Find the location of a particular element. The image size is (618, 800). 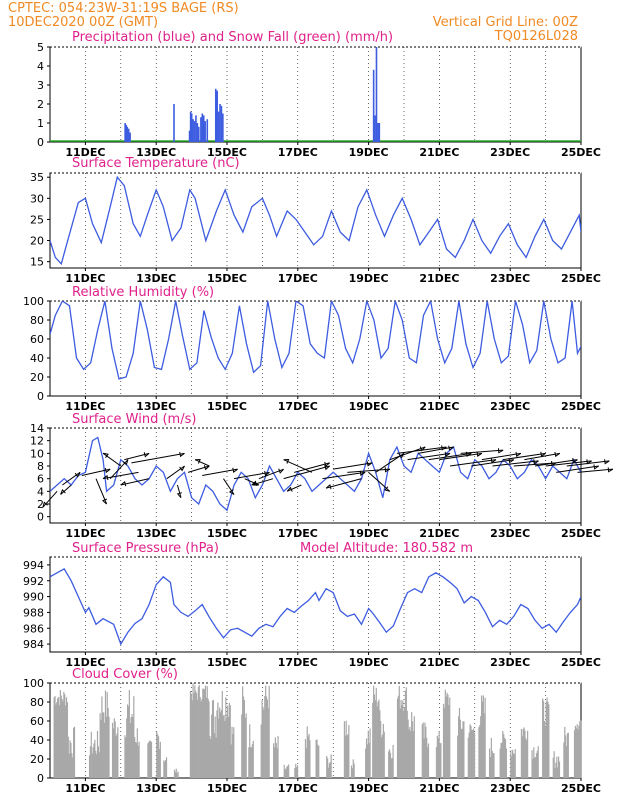

temperature-x-tick-label: 25DEC is located at coordinates (581, 278).